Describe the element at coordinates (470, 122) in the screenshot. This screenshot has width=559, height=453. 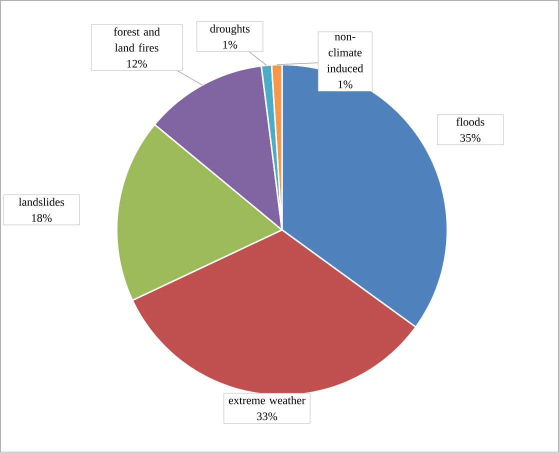
I see `slice-label: floods` at that location.